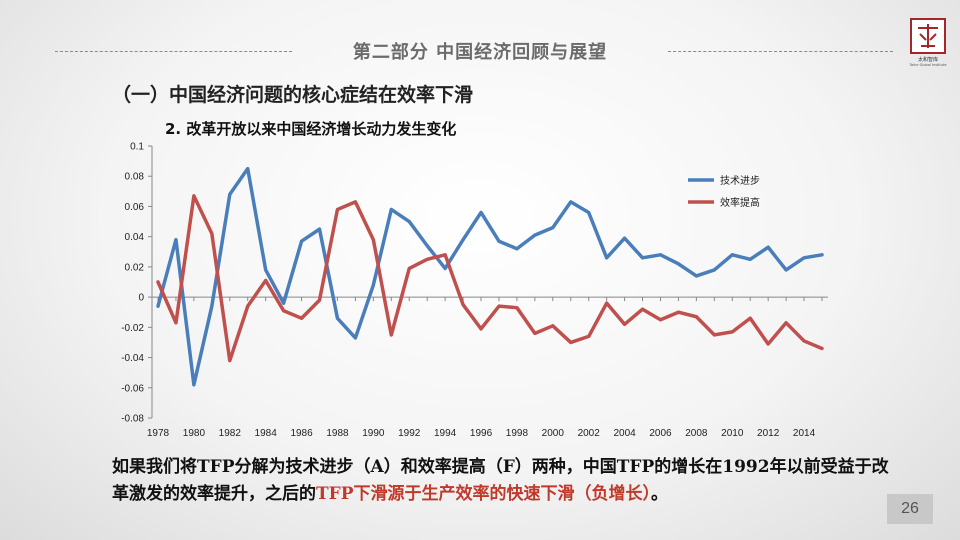 The height and width of the screenshot is (540, 960). Describe the element at coordinates (266, 433) in the screenshot. I see `x-tick-label: 1984` at that location.